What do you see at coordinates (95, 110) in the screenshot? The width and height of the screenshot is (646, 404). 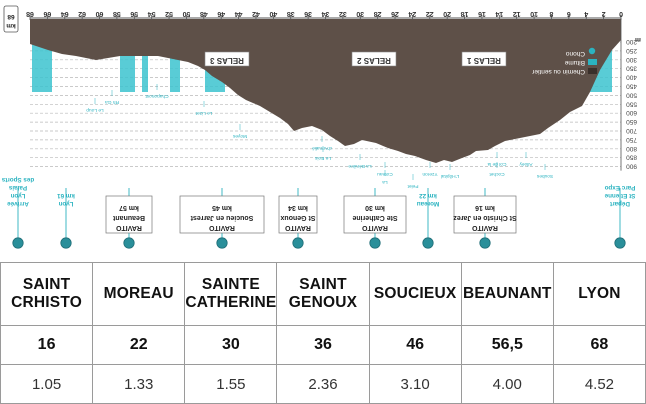 I see `place-label: Le Loup` at bounding box center [95, 110].